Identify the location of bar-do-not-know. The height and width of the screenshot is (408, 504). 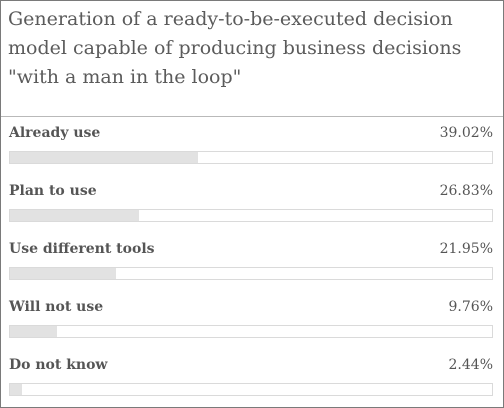
(16, 389).